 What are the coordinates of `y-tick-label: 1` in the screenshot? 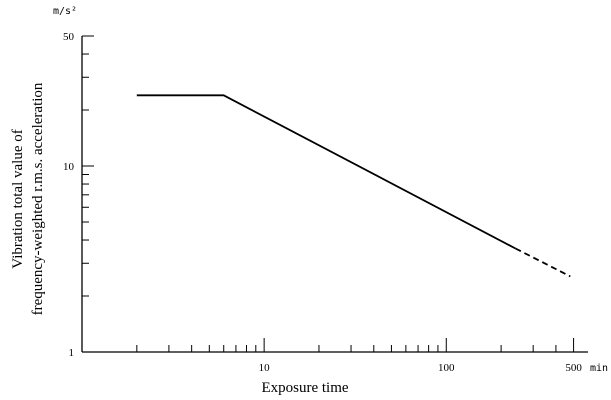 It's located at (72, 353).